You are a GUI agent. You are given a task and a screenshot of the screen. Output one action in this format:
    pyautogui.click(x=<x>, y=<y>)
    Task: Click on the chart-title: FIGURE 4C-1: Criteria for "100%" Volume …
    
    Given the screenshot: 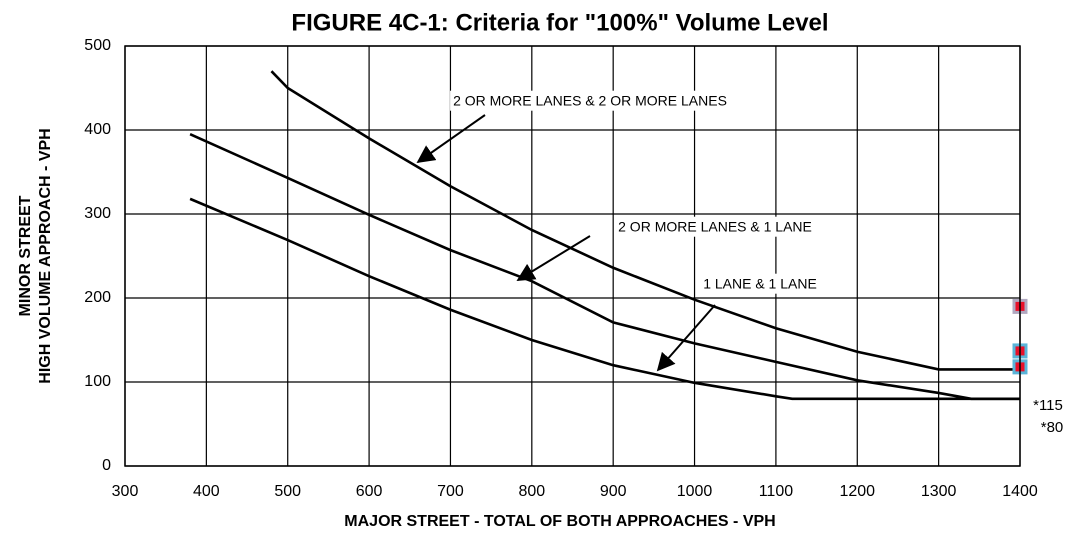 What is the action you would take?
    pyautogui.click(x=559, y=22)
    